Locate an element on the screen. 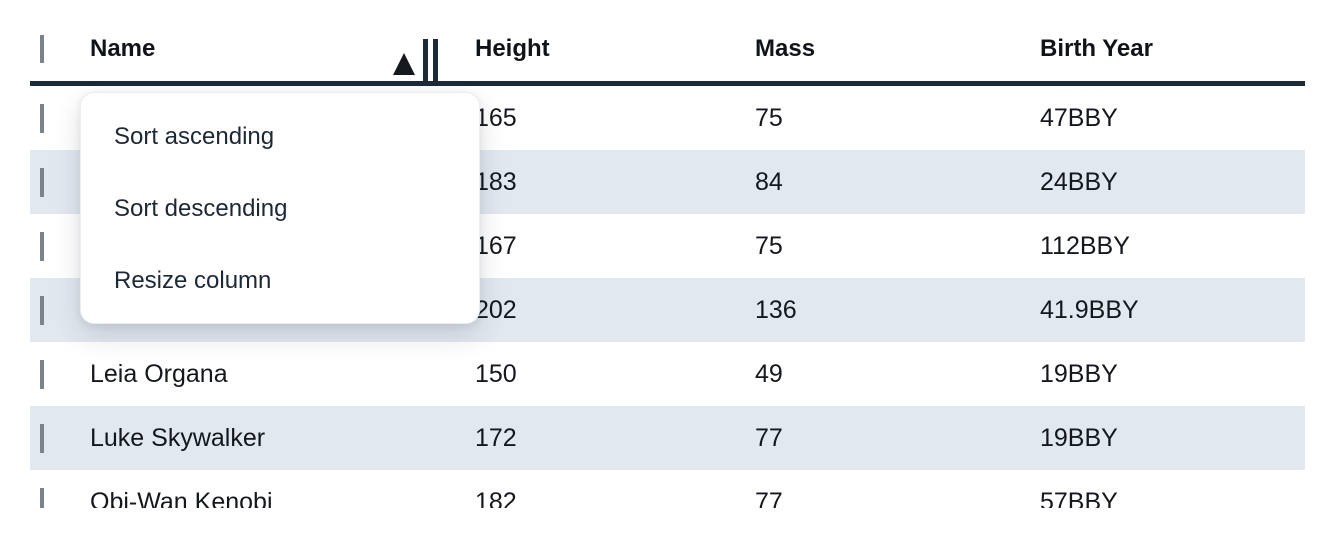 The width and height of the screenshot is (1330, 536). cell-name: Obi-Wan Kenobi is located at coordinates (181, 498).